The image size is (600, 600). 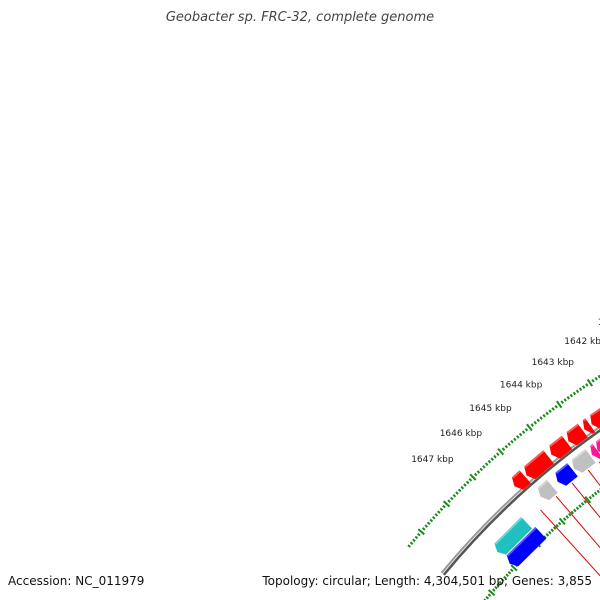 What do you see at coordinates (76, 581) in the screenshot?
I see `accession-label: Accession: NC_011979` at bounding box center [76, 581].